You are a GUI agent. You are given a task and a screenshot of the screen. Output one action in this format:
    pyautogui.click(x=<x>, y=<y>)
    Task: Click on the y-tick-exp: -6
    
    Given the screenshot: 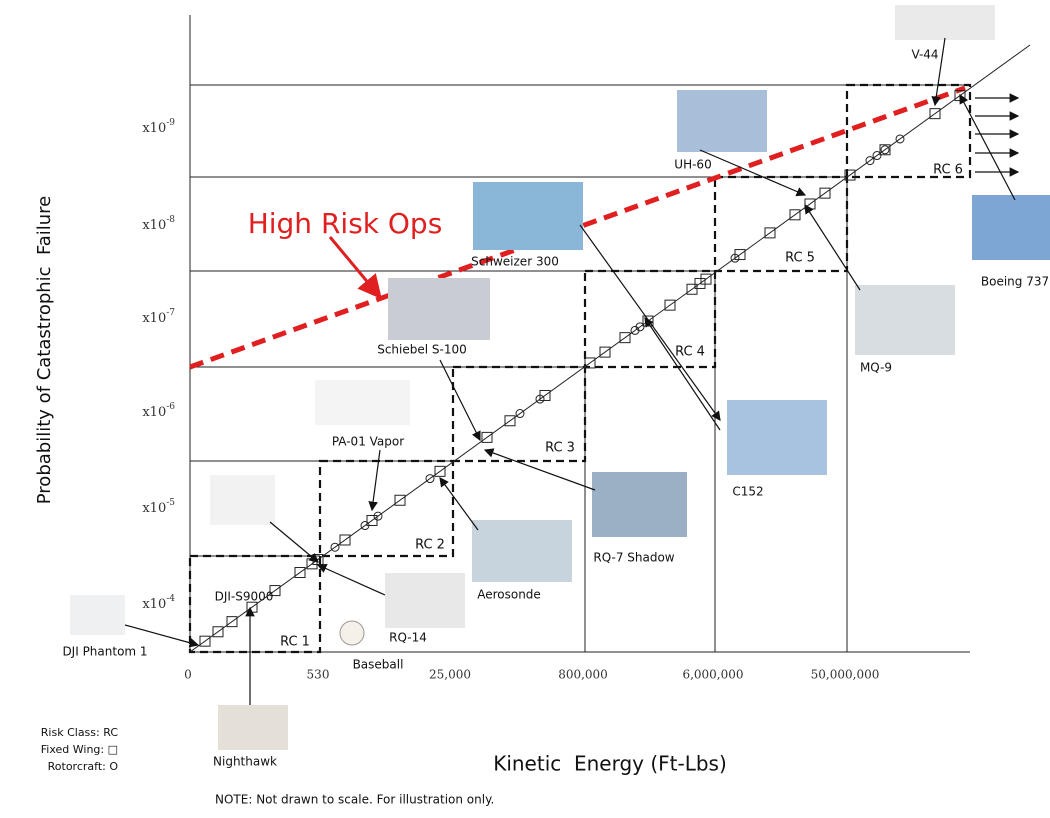 What is the action you would take?
    pyautogui.click(x=170, y=407)
    